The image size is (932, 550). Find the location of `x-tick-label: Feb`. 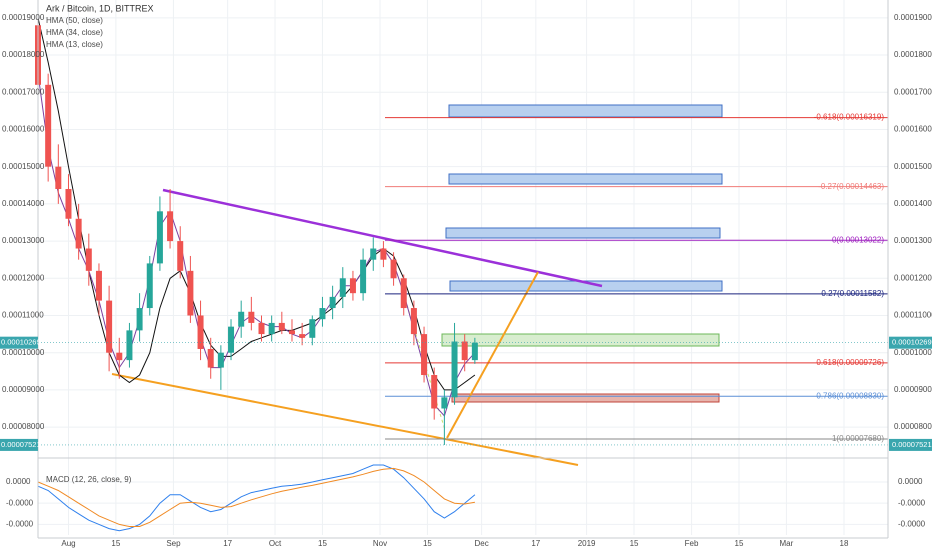

x-tick-label: Feb is located at coordinates (692, 543).